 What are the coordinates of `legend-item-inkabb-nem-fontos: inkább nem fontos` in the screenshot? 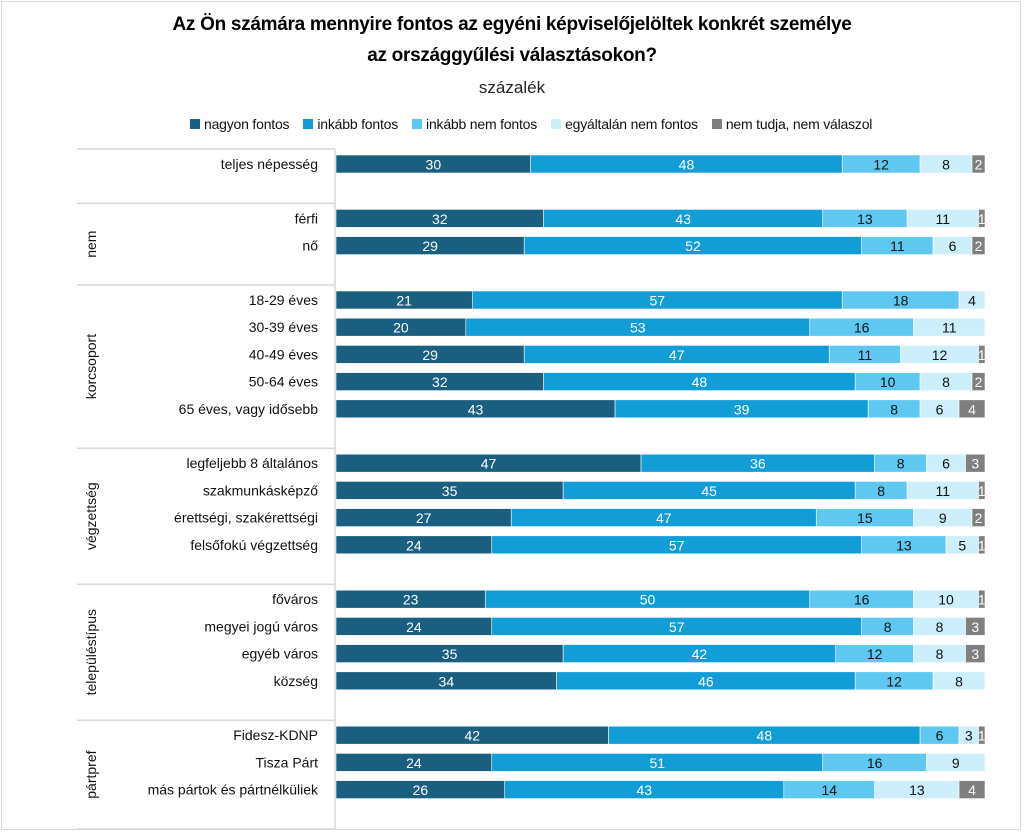 It's located at (474, 124).